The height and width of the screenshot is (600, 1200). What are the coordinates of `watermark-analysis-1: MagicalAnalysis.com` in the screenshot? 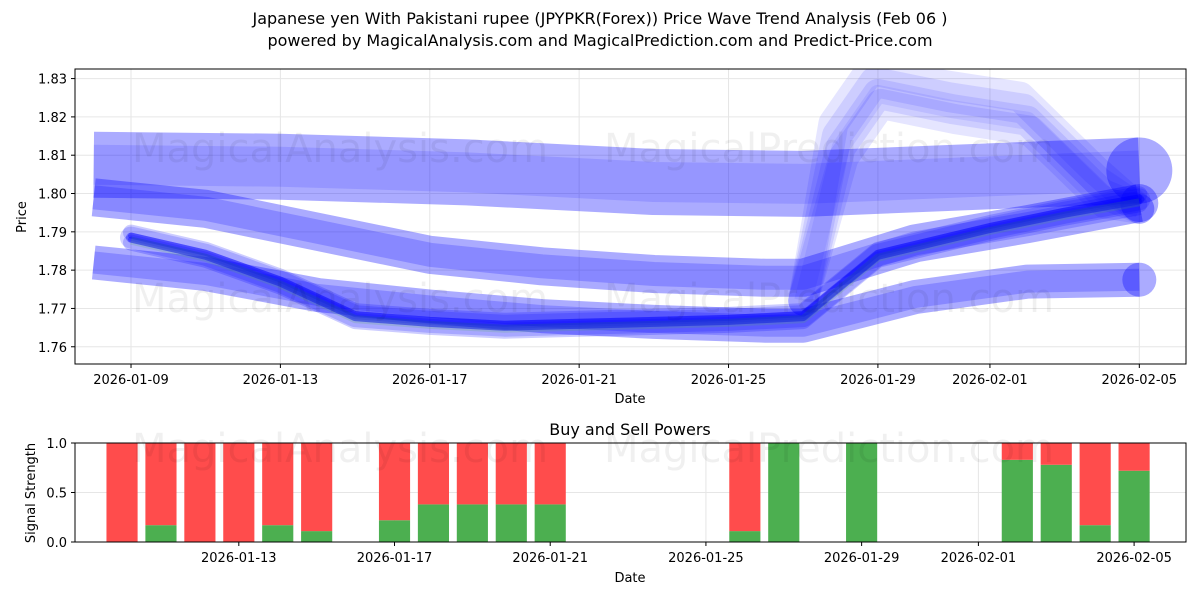 It's located at (340, 149).